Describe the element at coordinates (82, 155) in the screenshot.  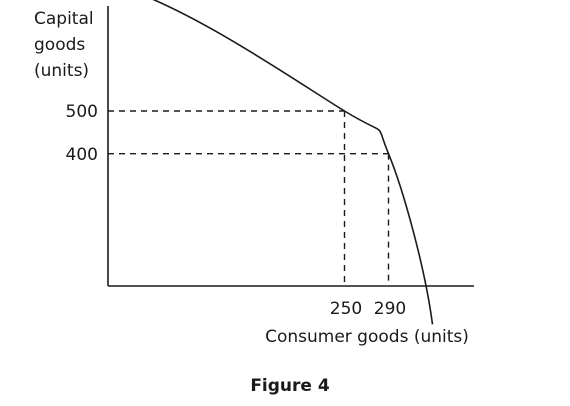
I see `y-tick-label-400: 400` at that location.